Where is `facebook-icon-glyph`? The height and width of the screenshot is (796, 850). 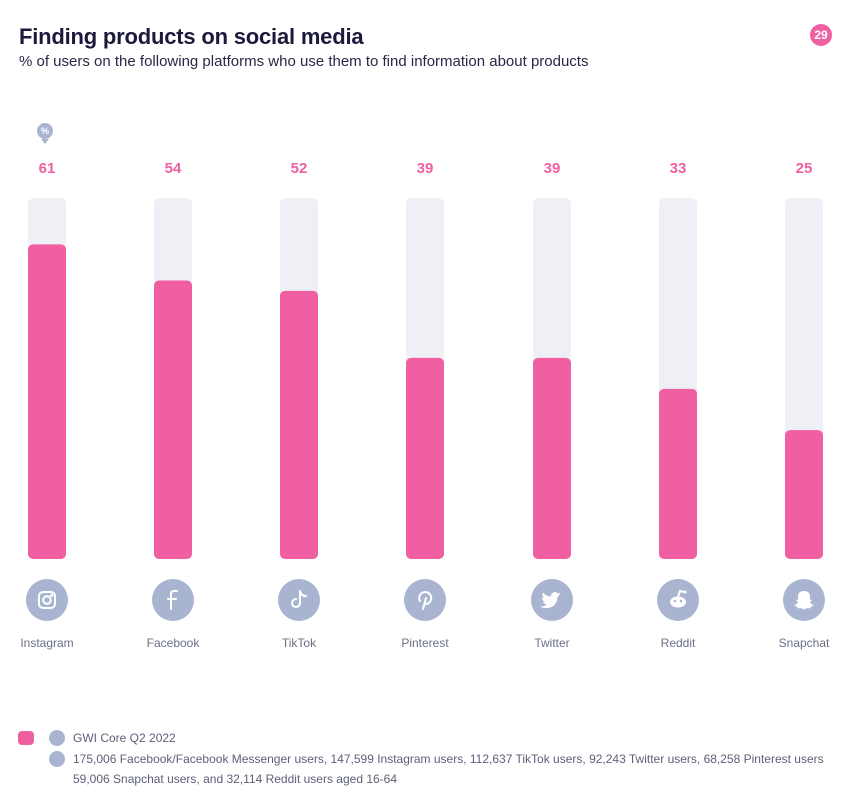 facebook-icon-glyph is located at coordinates (172, 600).